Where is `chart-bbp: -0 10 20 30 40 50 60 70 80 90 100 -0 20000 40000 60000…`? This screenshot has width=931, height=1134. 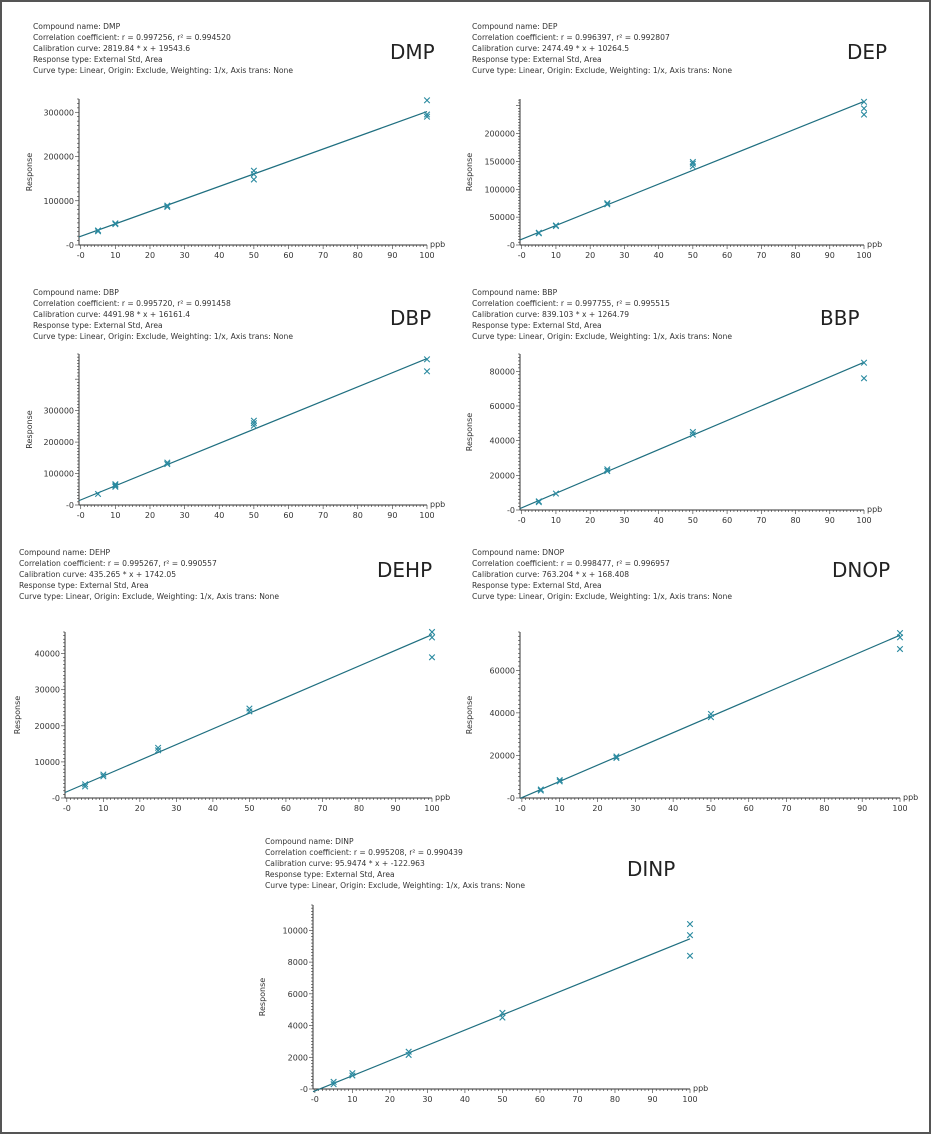
chart-bbp: -0 10 20 30 40 50 60 70 80 90 100 -0 20000 40000 60000… is located at coordinates (673, 439).